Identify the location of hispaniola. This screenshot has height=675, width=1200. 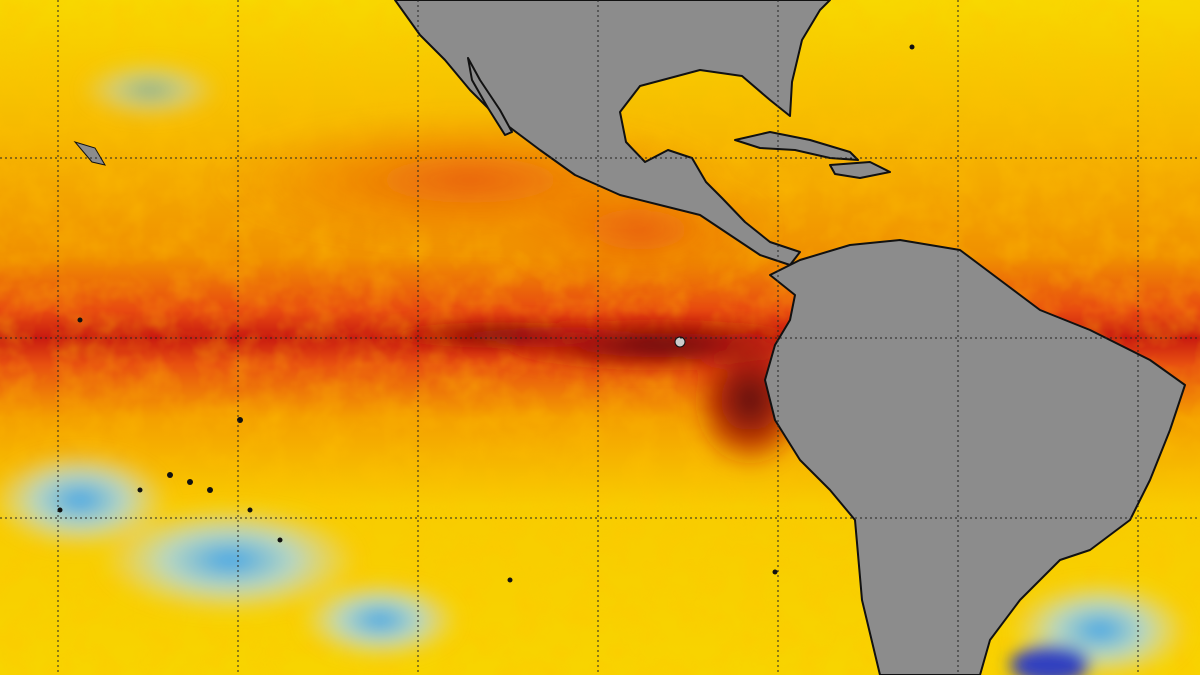
(860, 170).